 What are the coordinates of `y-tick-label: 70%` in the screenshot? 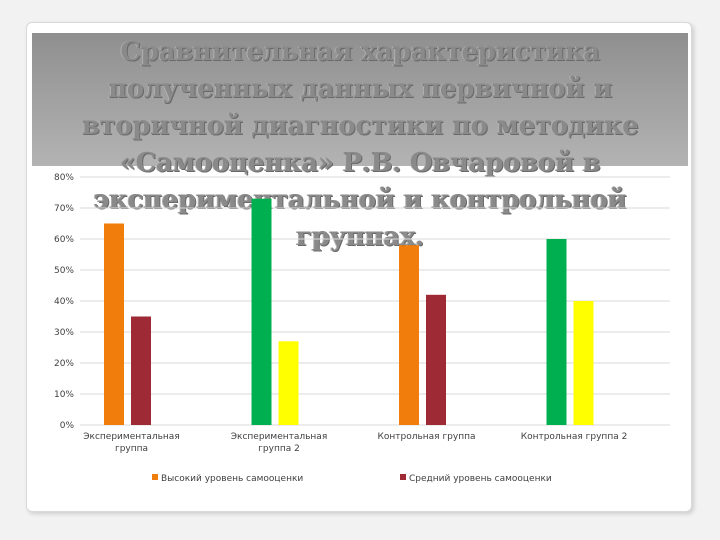 It's located at (64, 209).